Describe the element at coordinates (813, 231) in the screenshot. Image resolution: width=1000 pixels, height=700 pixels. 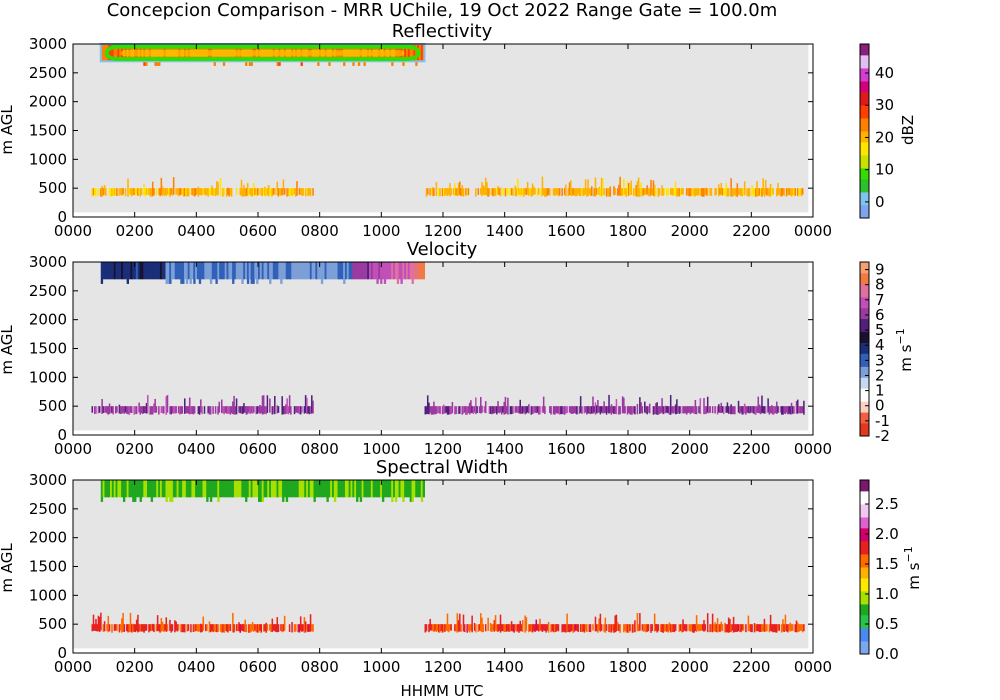
I see `x-tick-label: 0000` at that location.